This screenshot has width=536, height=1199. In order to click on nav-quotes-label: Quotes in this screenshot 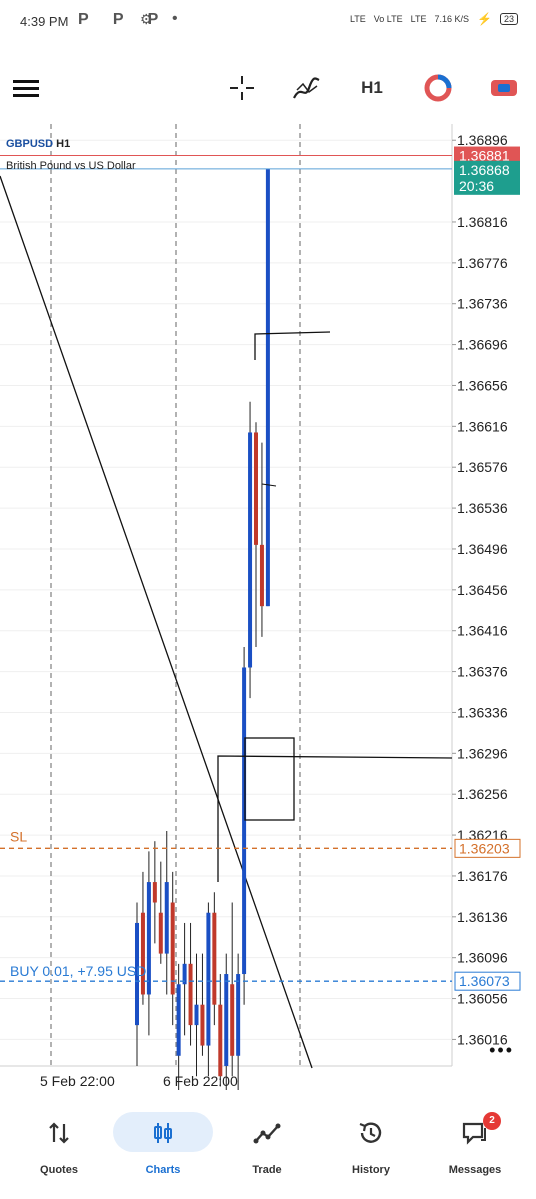, I will do `click(59, 1170)`.